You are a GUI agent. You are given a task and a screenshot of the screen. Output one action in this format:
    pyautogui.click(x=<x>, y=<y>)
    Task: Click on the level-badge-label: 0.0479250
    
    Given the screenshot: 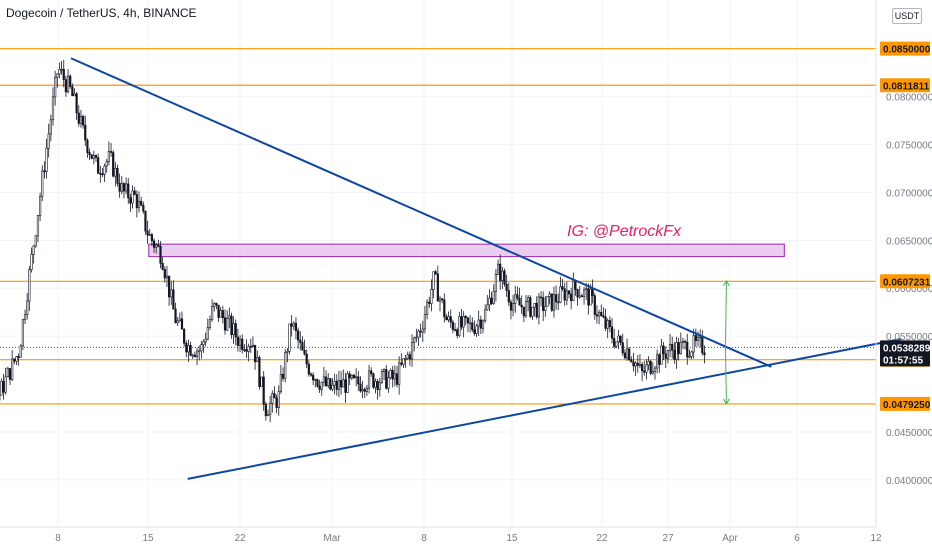 What is the action you would take?
    pyautogui.click(x=907, y=405)
    